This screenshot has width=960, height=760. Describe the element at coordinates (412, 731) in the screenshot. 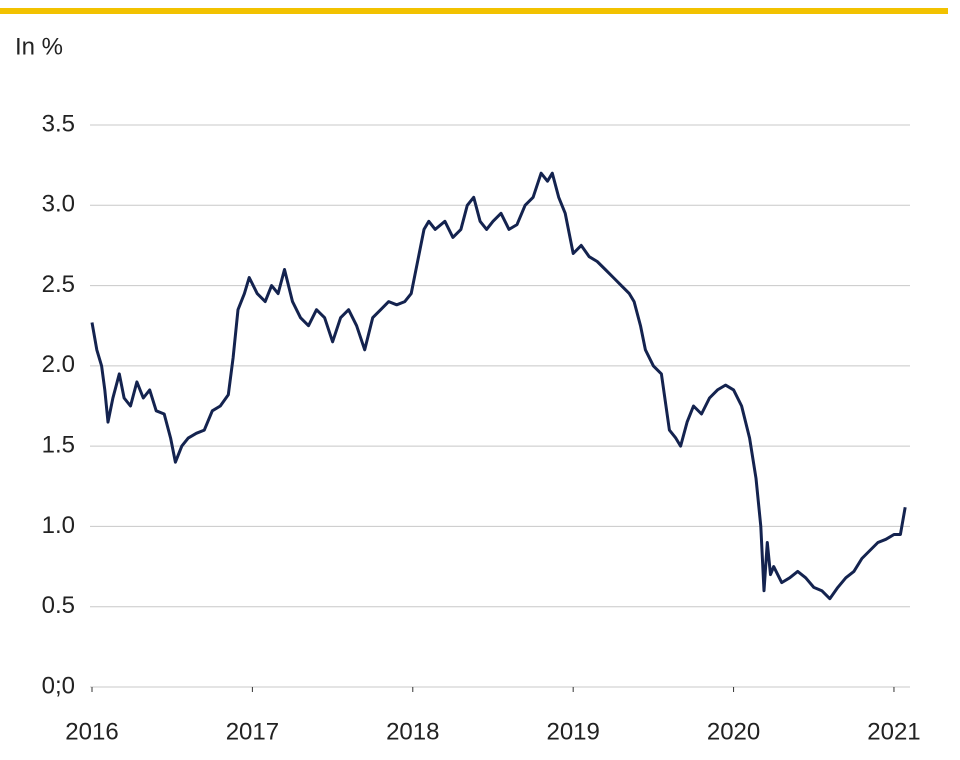

I see `x-tick-label: 2018` at that location.